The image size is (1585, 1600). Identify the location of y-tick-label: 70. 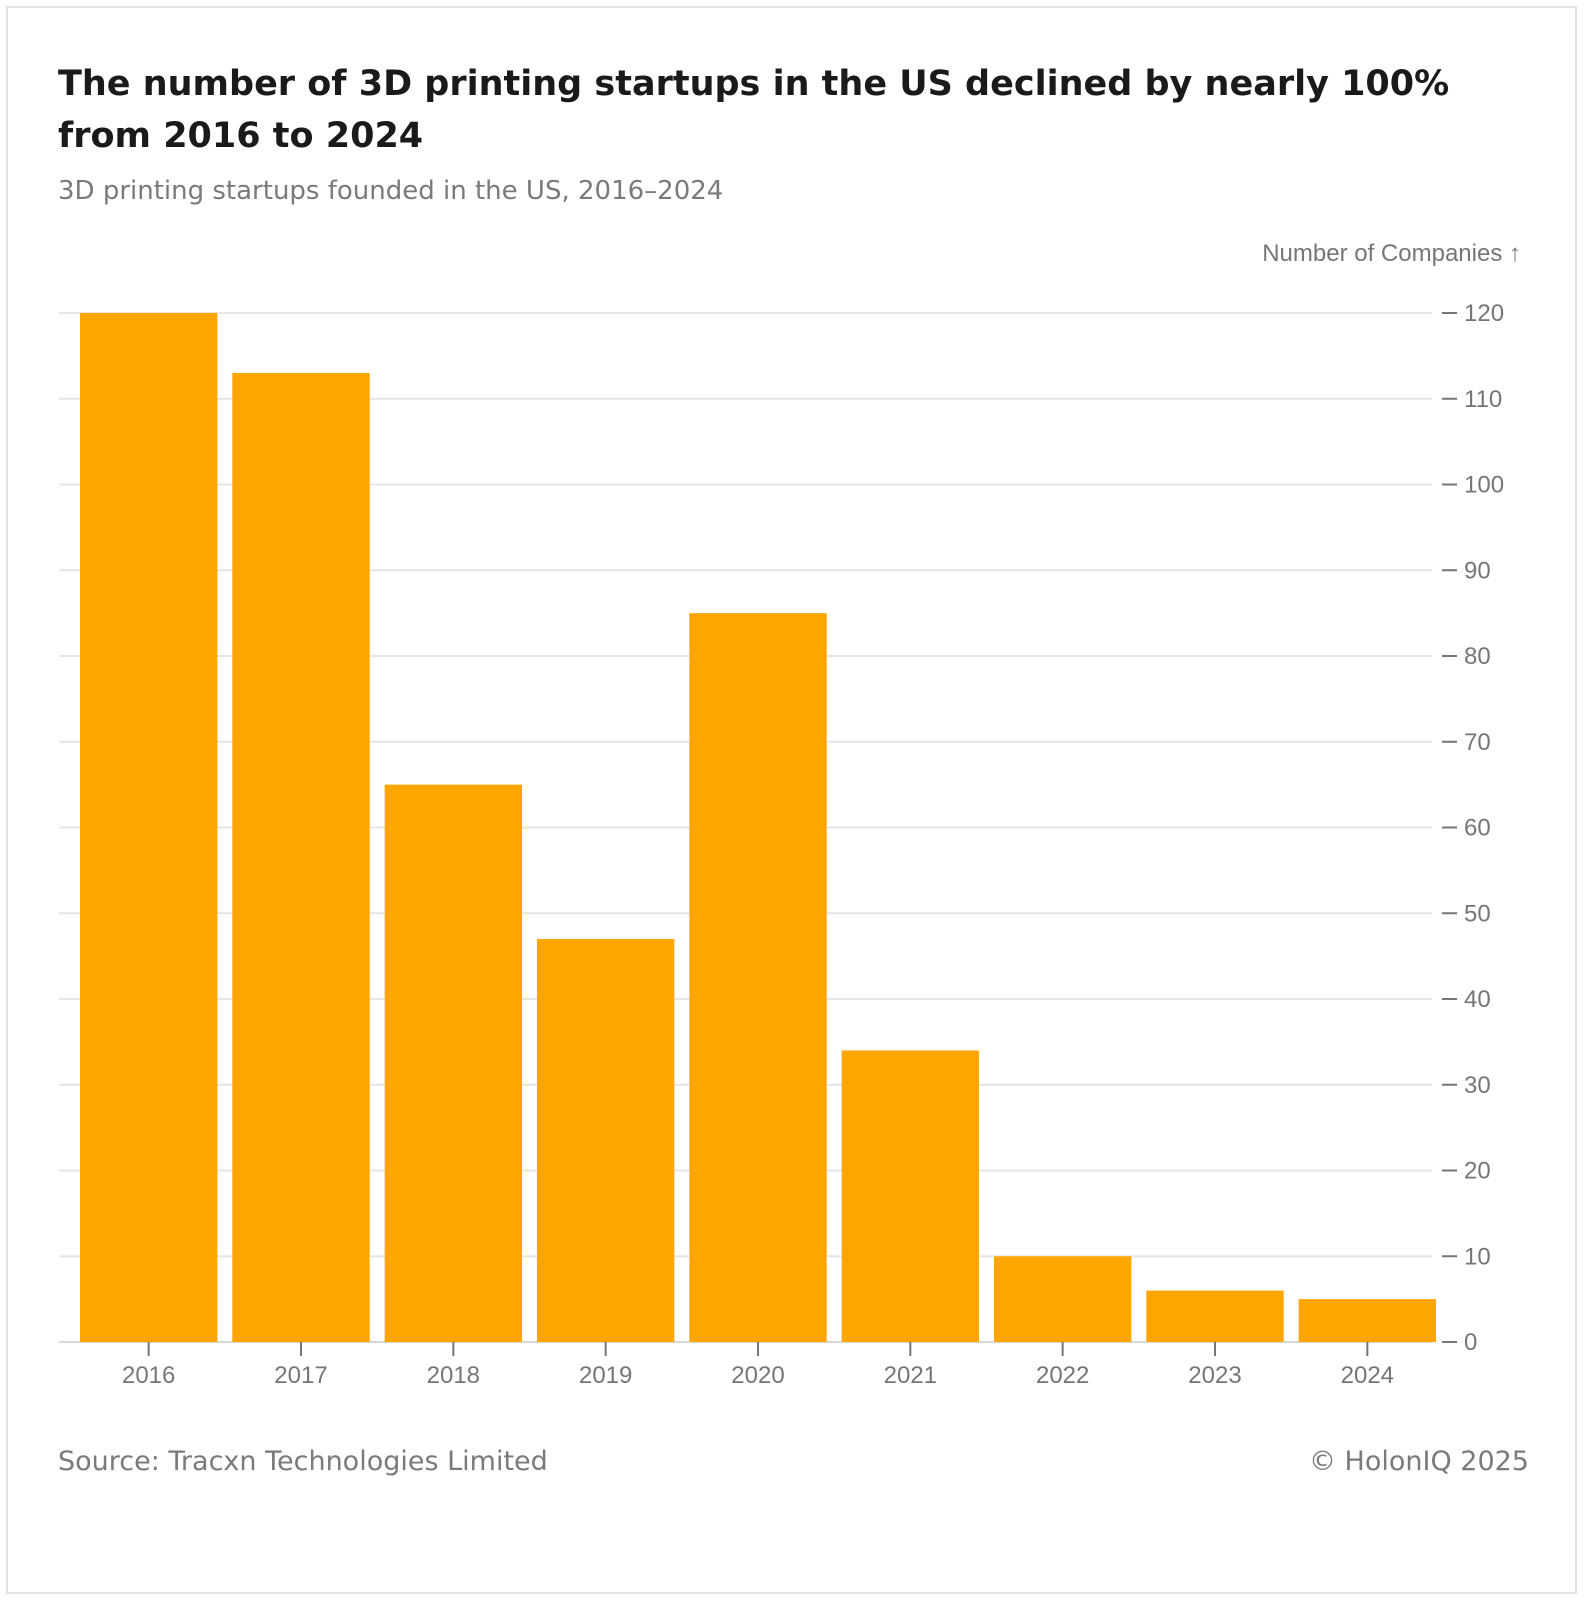
(1477, 742).